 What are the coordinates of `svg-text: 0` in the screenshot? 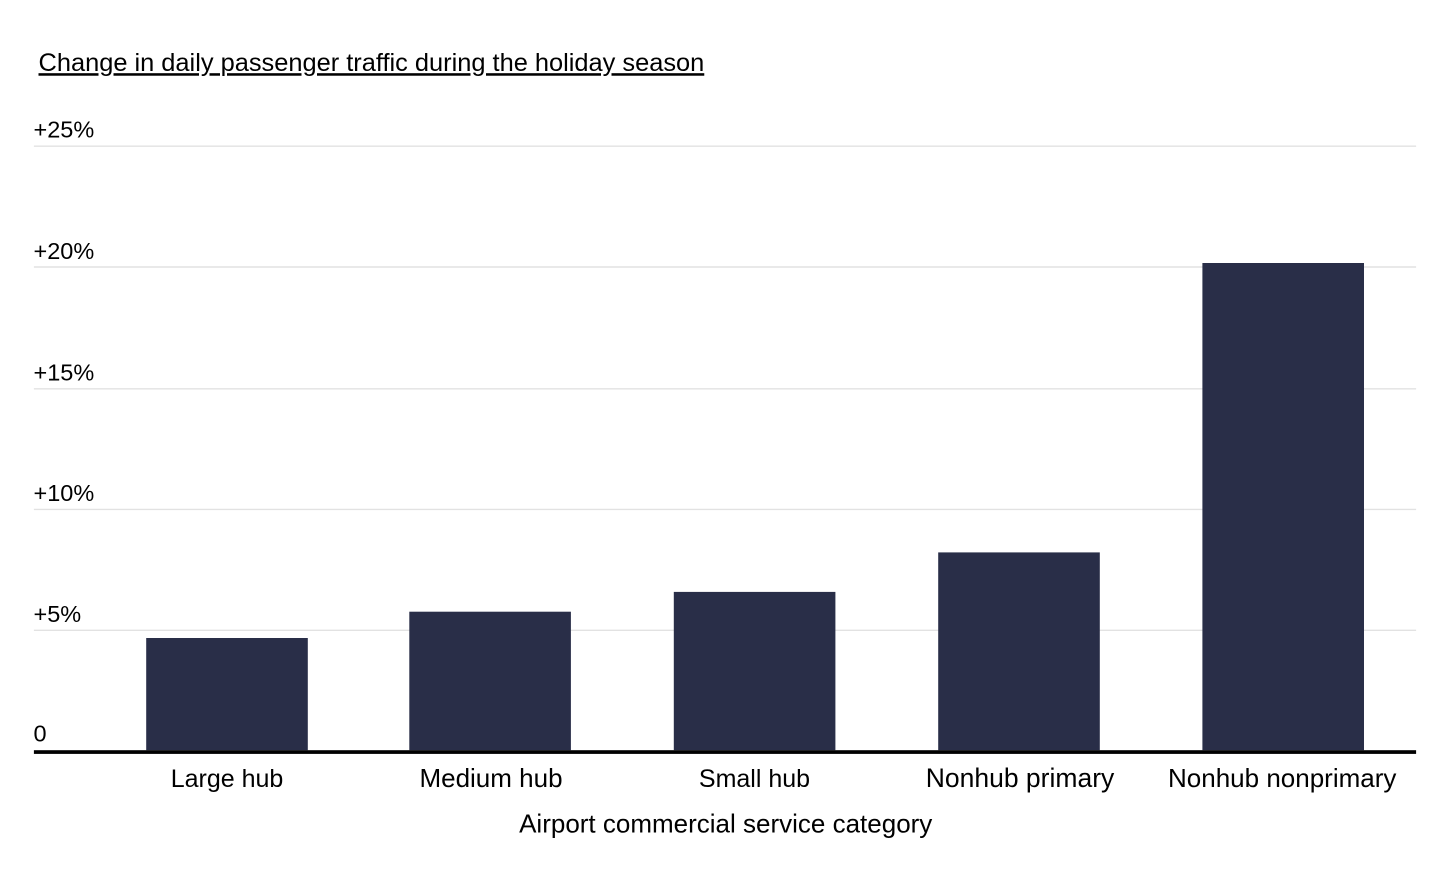 It's located at (40, 734).